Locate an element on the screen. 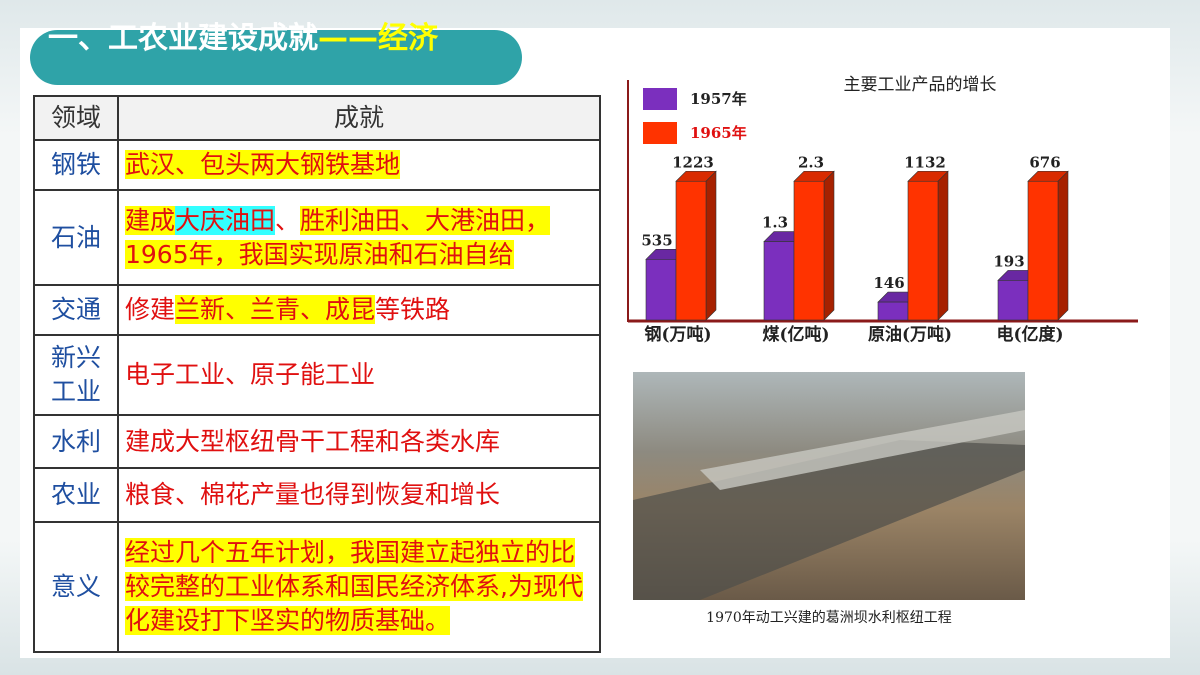 Image resolution: width=1200 pixels, height=675 pixels. table-row: 新兴工业 电子工业、原子能工业 is located at coordinates (317, 375).